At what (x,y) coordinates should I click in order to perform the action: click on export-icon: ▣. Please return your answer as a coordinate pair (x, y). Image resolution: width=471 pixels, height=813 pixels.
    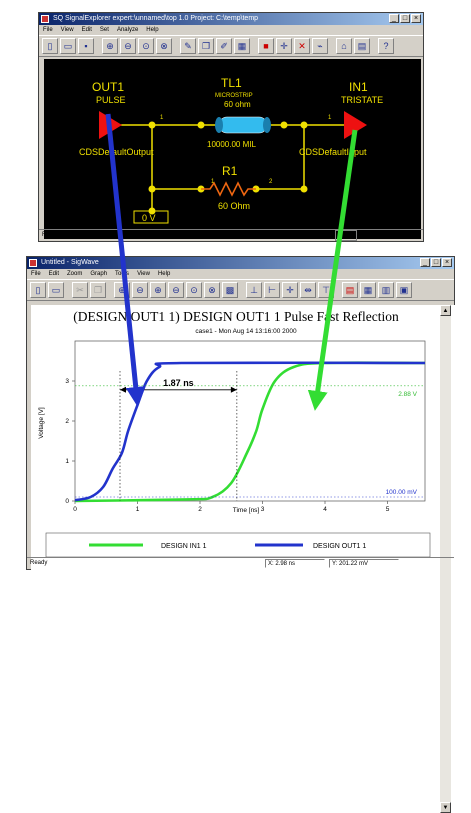
    Looking at the image, I should click on (404, 290).